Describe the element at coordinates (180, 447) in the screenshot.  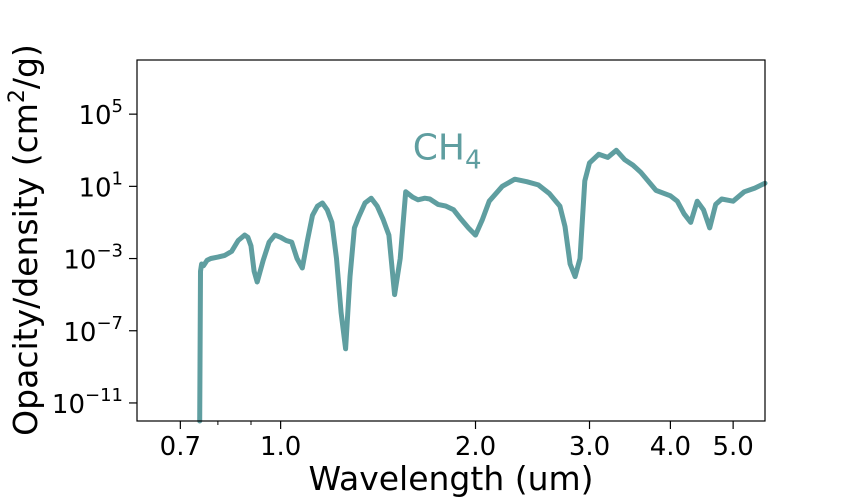
I see `x-tick-label: 0.7` at that location.